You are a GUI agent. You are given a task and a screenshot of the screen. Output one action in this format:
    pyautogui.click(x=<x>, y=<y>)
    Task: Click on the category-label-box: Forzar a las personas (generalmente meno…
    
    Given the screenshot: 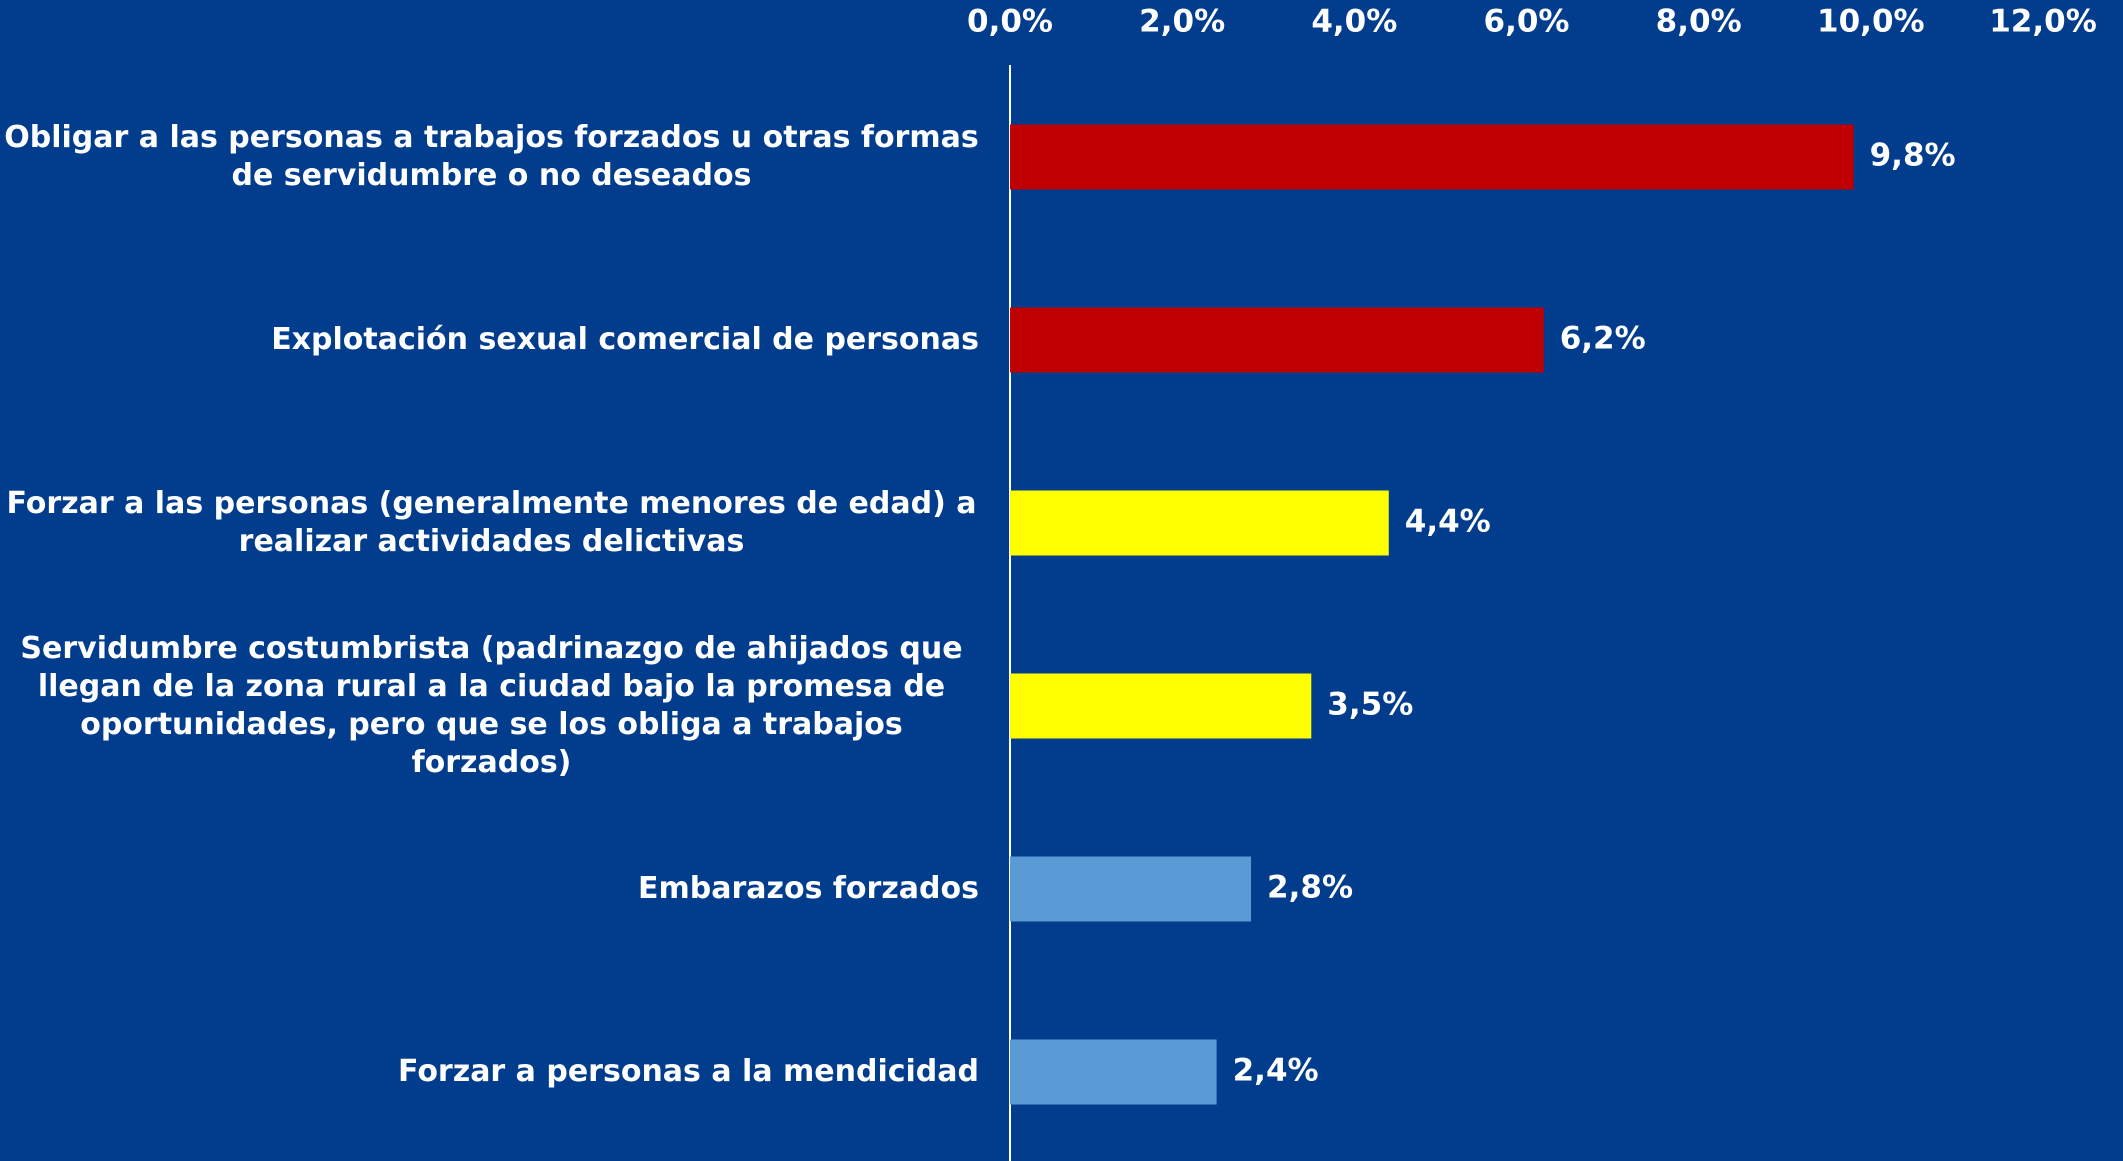 What is the action you would take?
    pyautogui.click(x=489, y=523)
    